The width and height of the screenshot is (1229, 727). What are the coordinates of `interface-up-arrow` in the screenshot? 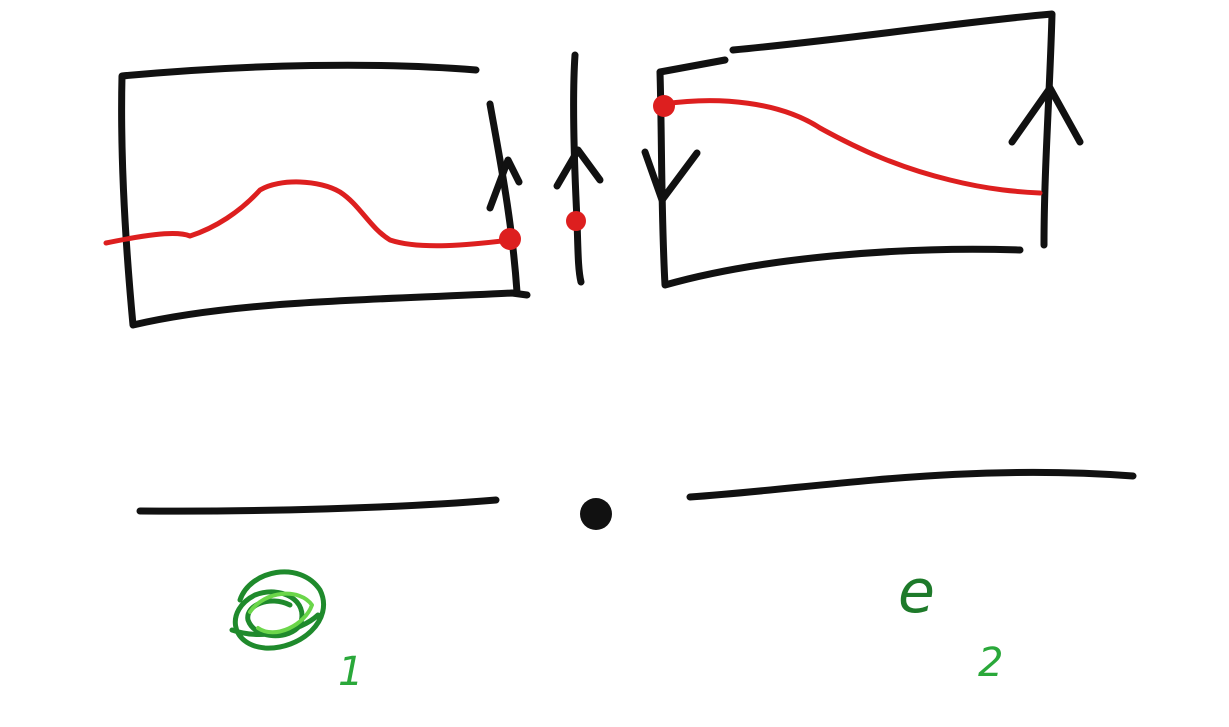 It's located at (578, 168).